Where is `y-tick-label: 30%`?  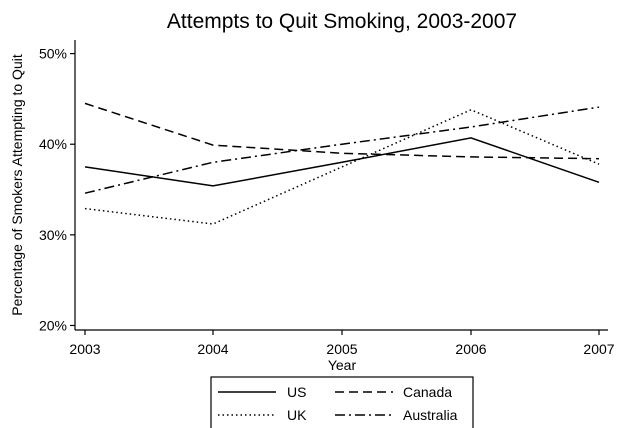 y-tick-label: 30% is located at coordinates (53, 235).